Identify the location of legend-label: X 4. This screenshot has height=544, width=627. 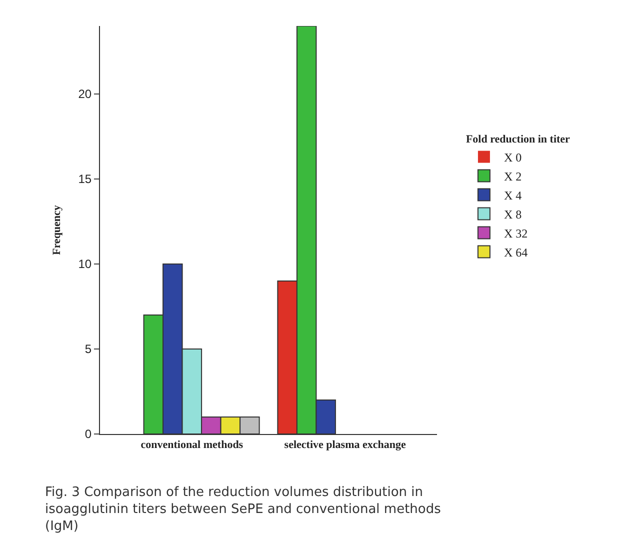
(513, 195).